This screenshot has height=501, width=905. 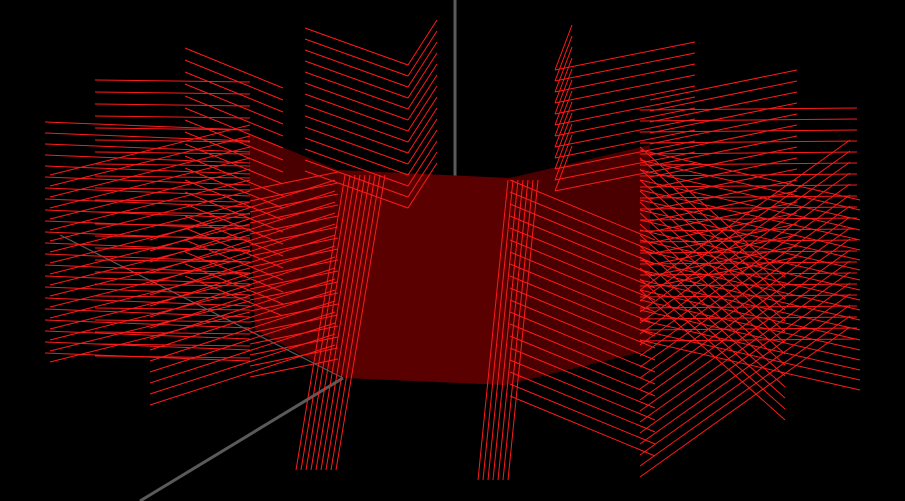 I want to click on blade-back-right-edge, so click(x=563, y=108).